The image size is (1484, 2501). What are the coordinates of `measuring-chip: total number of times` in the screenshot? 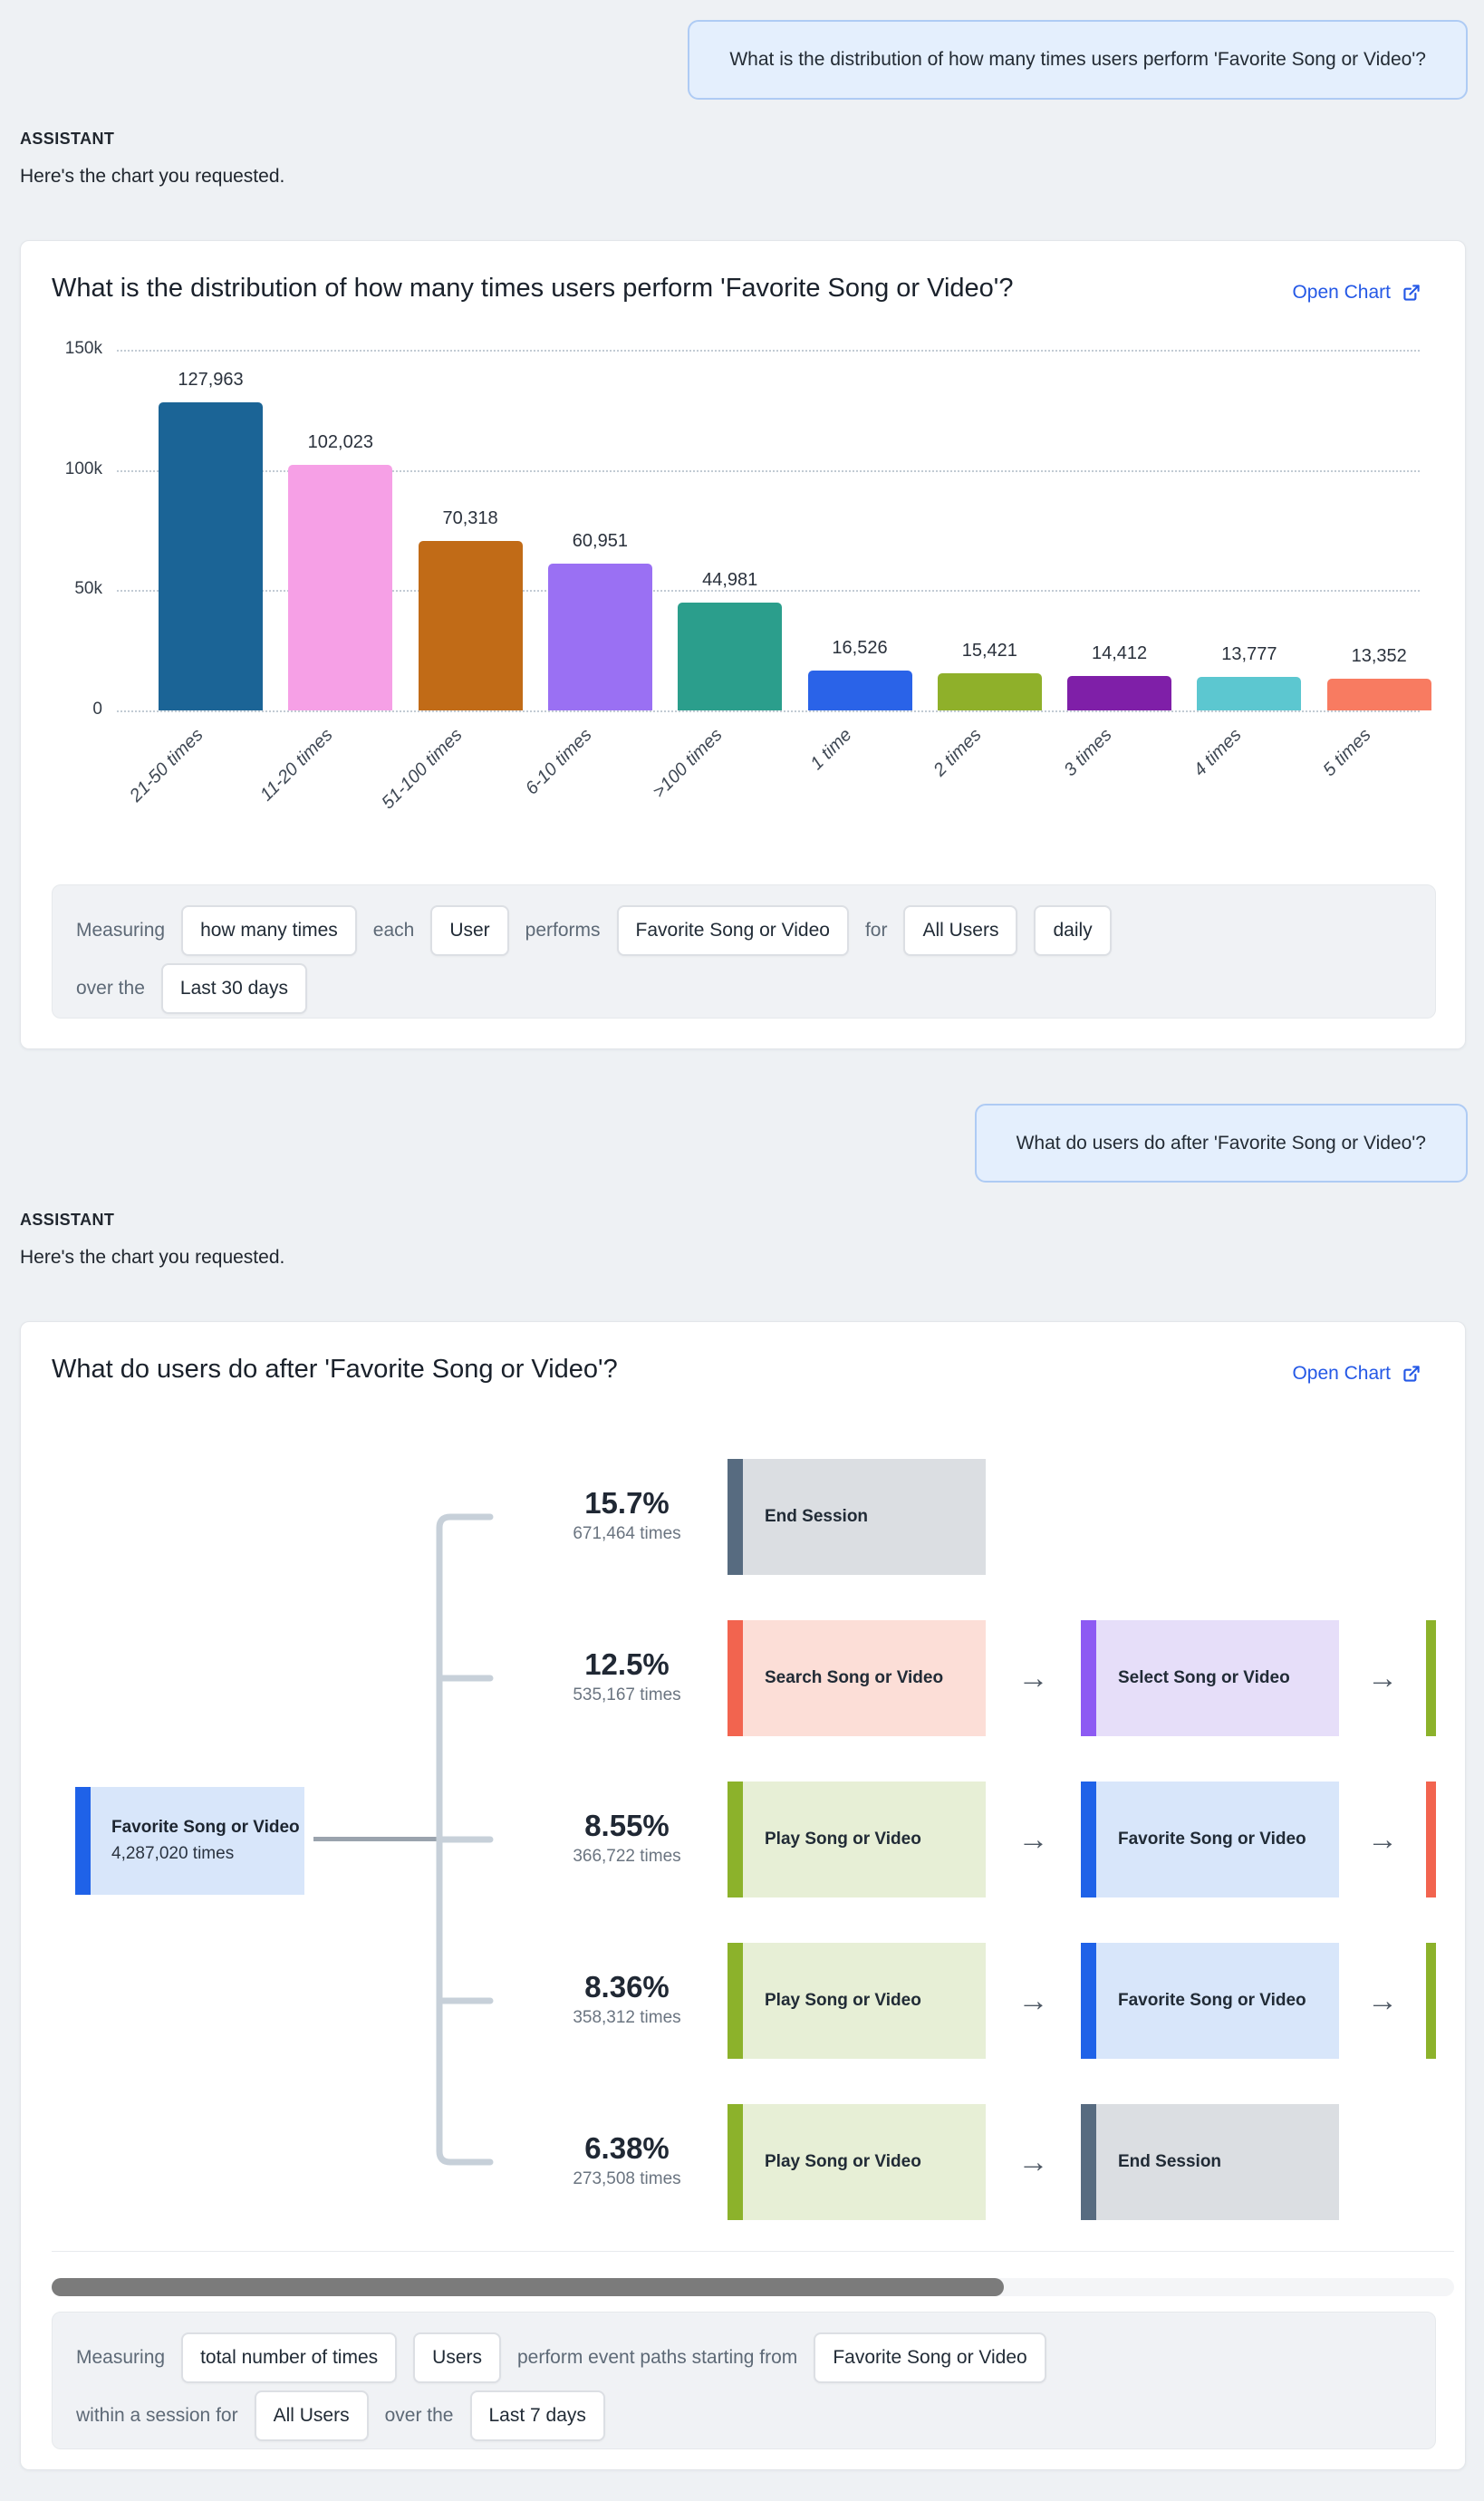 It's located at (290, 2357).